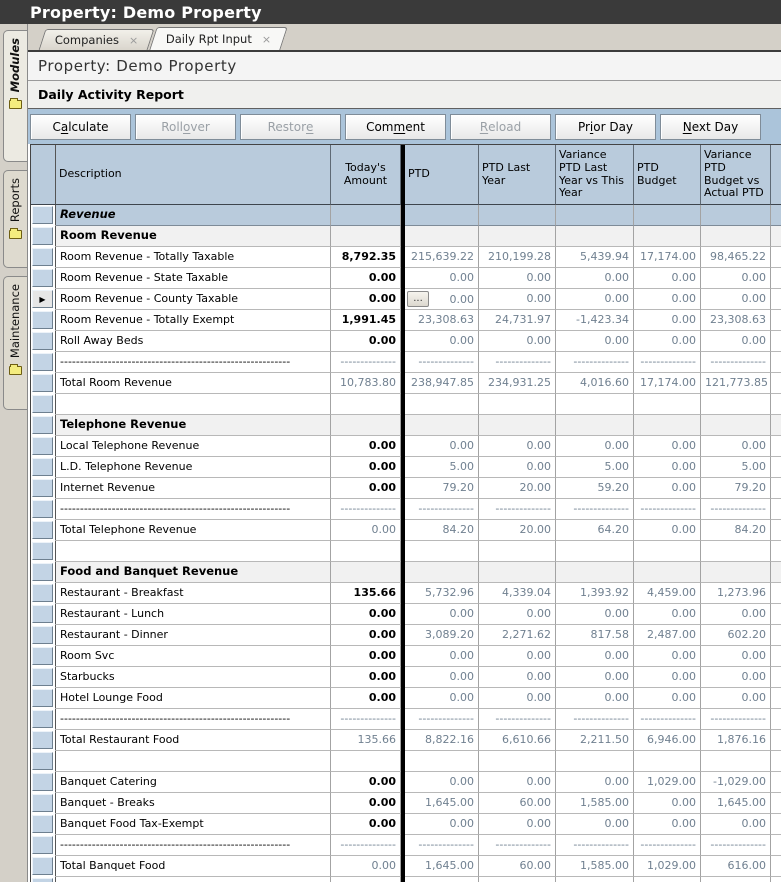 Image resolution: width=781 pixels, height=882 pixels. I want to click on cell-description: Banquet Food Tax-Exempt, so click(193, 824).